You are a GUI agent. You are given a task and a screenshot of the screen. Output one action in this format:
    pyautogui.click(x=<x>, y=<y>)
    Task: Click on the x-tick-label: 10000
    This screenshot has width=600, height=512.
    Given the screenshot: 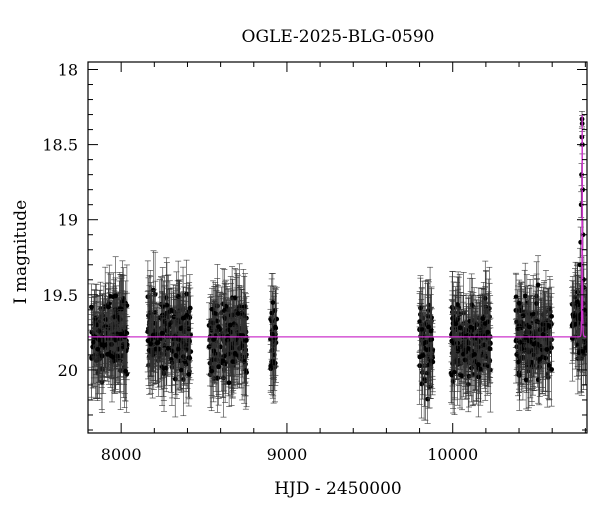 What is the action you would take?
    pyautogui.click(x=452, y=454)
    